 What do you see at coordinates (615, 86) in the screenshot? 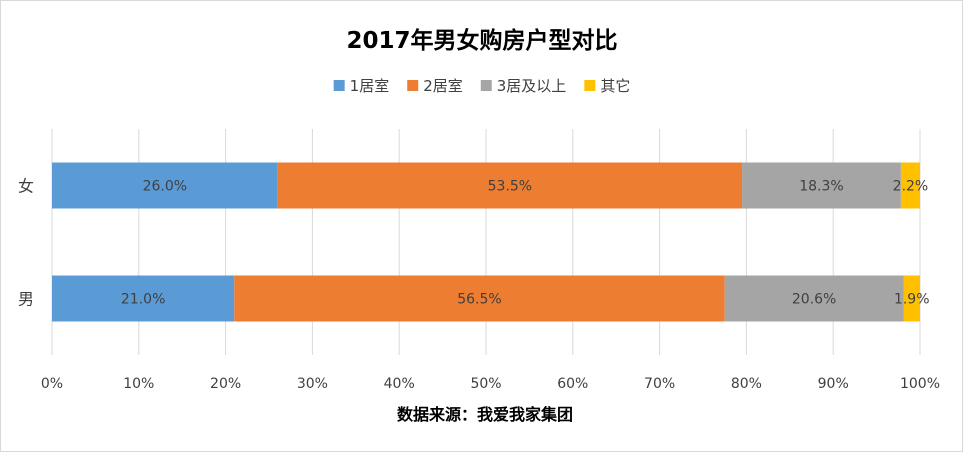
I see `legend-label: 其它` at bounding box center [615, 86].